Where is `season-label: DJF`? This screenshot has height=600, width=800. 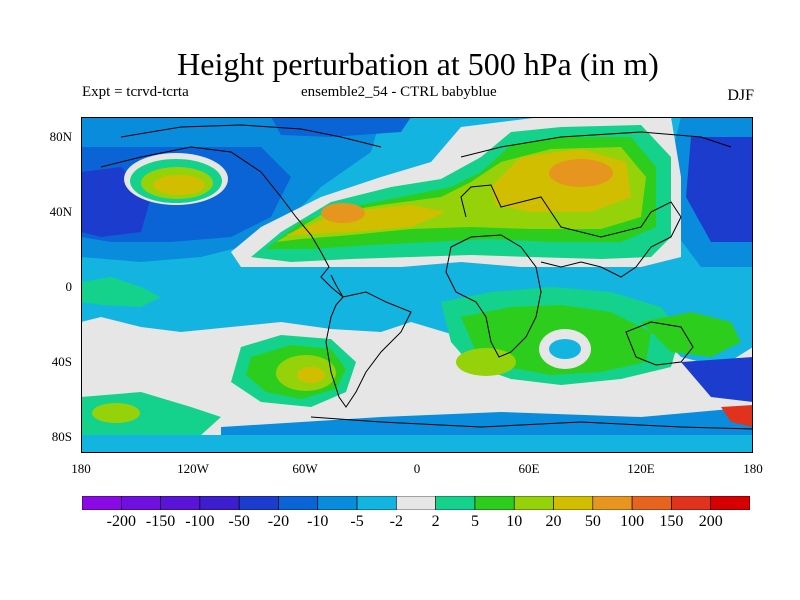
season-label: DJF is located at coordinates (740, 95).